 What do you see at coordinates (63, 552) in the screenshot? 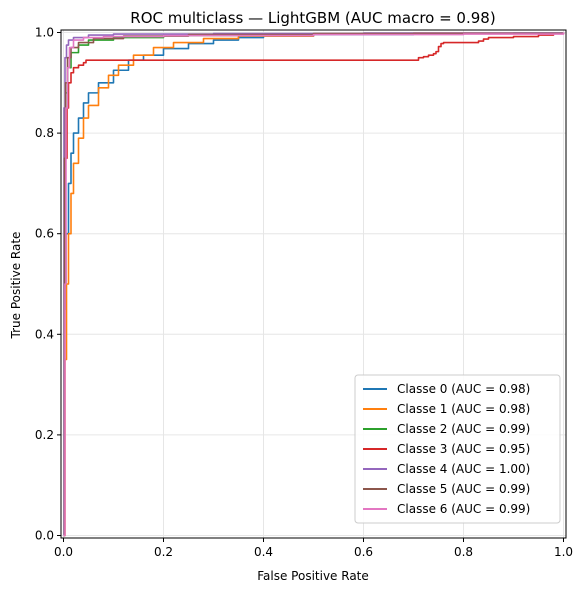
I see `x-tick-label: 0.0` at bounding box center [63, 552].